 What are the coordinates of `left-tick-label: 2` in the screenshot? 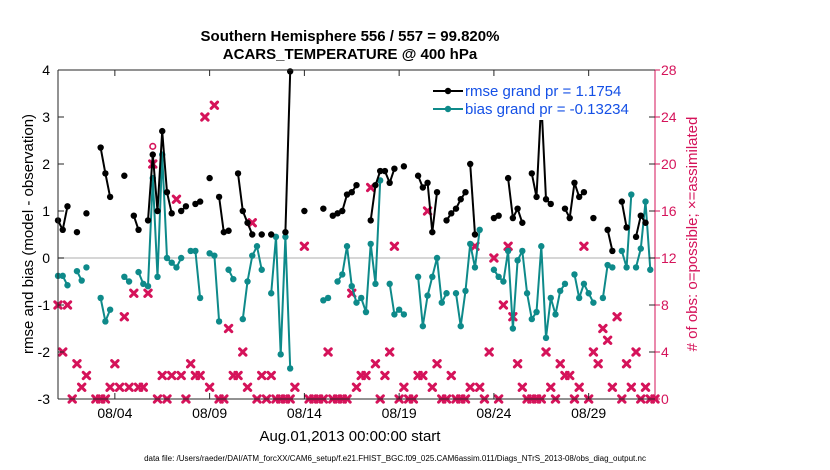 It's located at (46, 164).